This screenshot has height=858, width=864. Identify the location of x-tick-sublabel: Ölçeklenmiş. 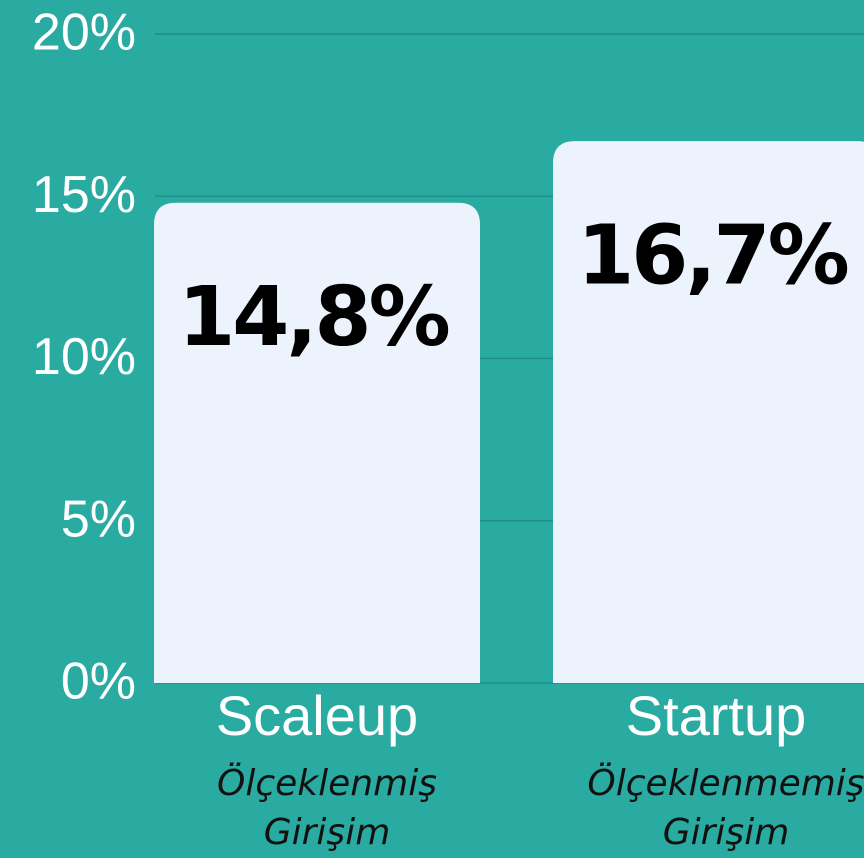
(327, 783).